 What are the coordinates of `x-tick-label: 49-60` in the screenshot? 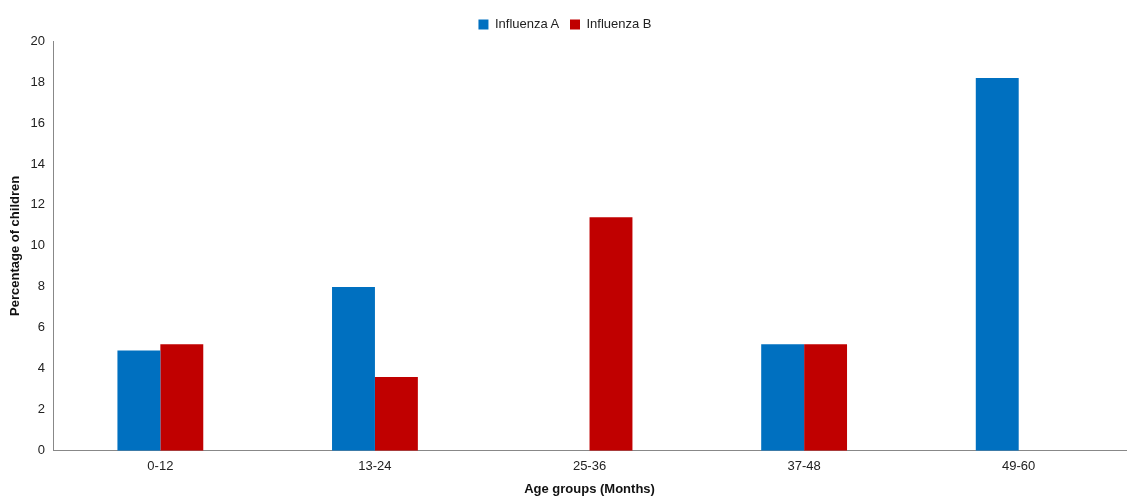 It's located at (1019, 466).